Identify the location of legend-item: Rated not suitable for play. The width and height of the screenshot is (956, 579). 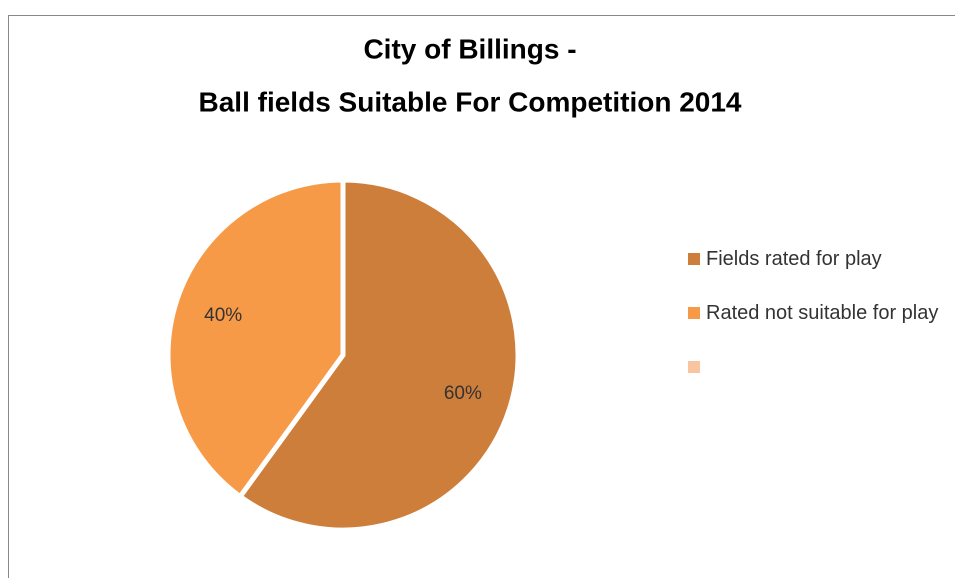
(819, 313).